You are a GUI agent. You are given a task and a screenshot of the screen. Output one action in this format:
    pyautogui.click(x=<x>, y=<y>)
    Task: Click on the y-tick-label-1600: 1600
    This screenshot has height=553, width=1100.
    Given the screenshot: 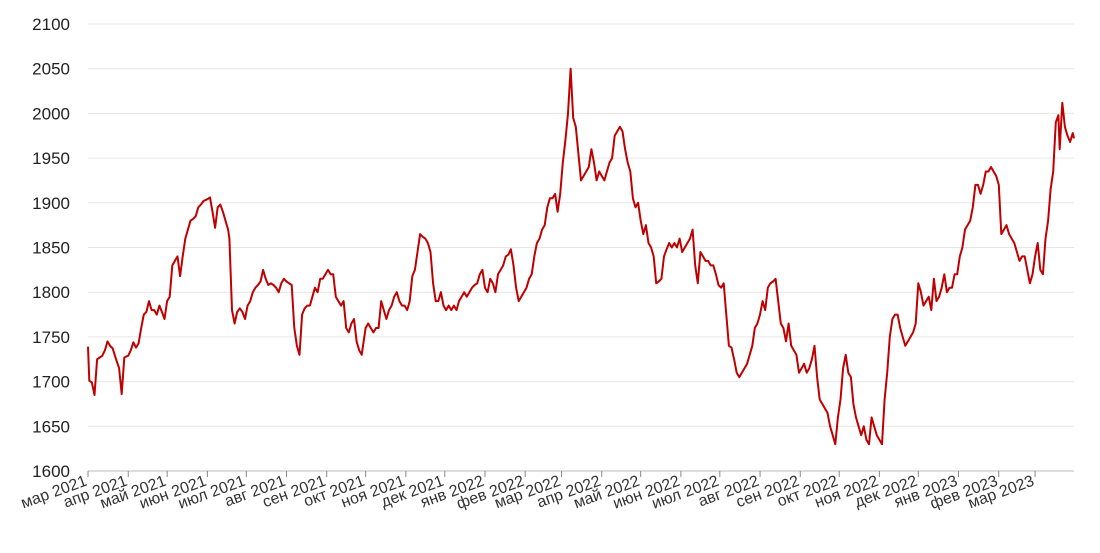 What is the action you would take?
    pyautogui.click(x=51, y=471)
    